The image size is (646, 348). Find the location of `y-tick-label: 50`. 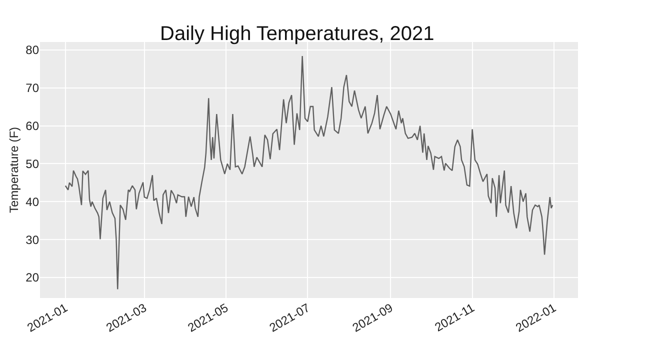

y-tick-label: 50 is located at coordinates (33, 163).